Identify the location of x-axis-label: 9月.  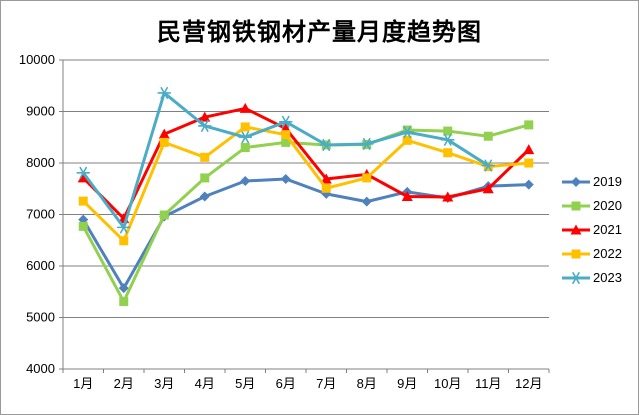
(407, 383).